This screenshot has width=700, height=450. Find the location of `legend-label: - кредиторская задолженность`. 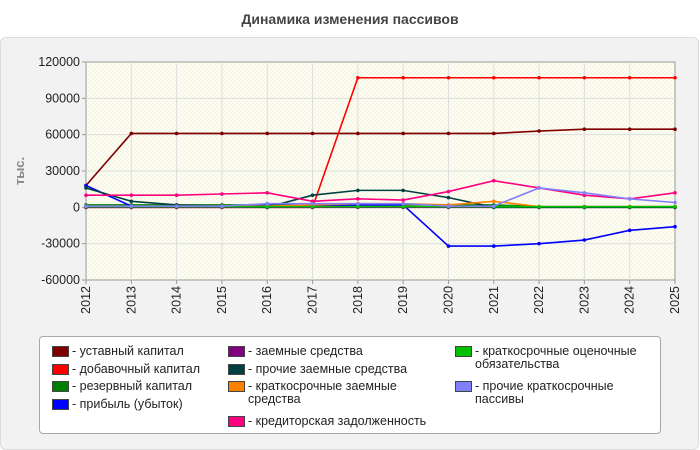

legend-label: - кредиторская задолженность is located at coordinates (337, 421).